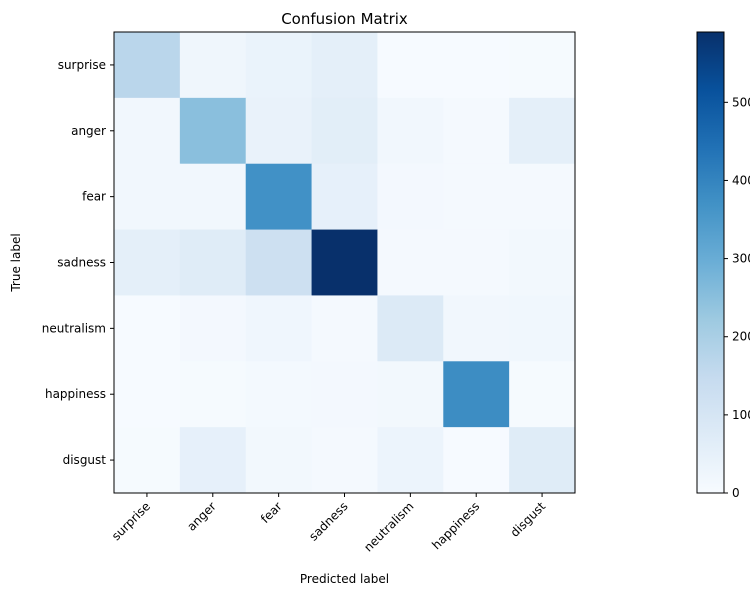  I want to click on x-tick-label: disgust, so click(528, 519).